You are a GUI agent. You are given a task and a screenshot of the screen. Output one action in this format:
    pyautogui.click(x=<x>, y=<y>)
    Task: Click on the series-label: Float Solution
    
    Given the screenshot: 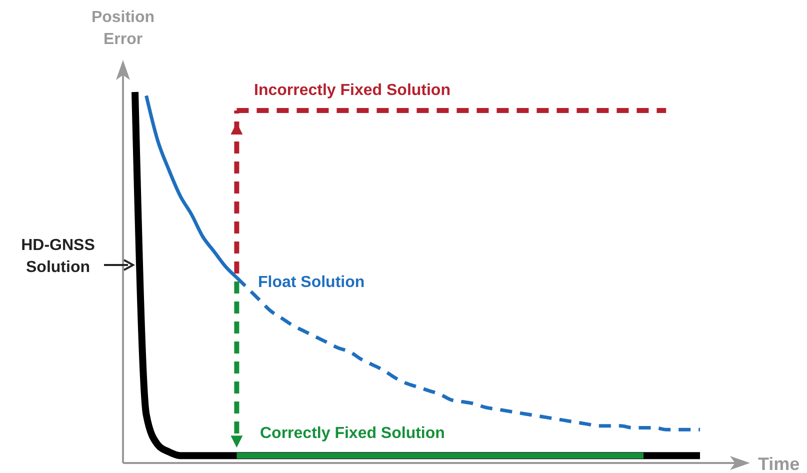 What is the action you would take?
    pyautogui.click(x=311, y=282)
    